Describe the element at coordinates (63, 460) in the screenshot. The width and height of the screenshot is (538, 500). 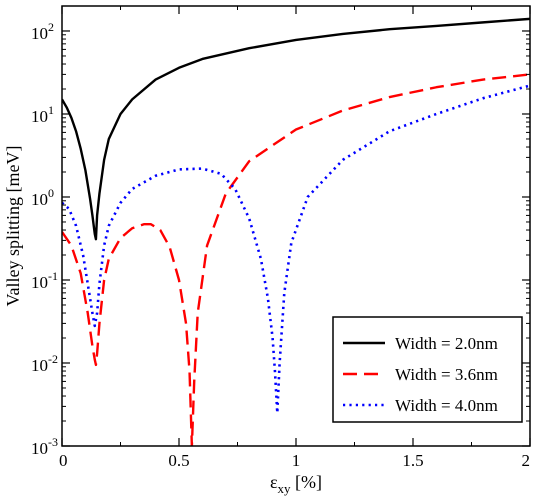
I see `x-tick-label: 0` at that location.